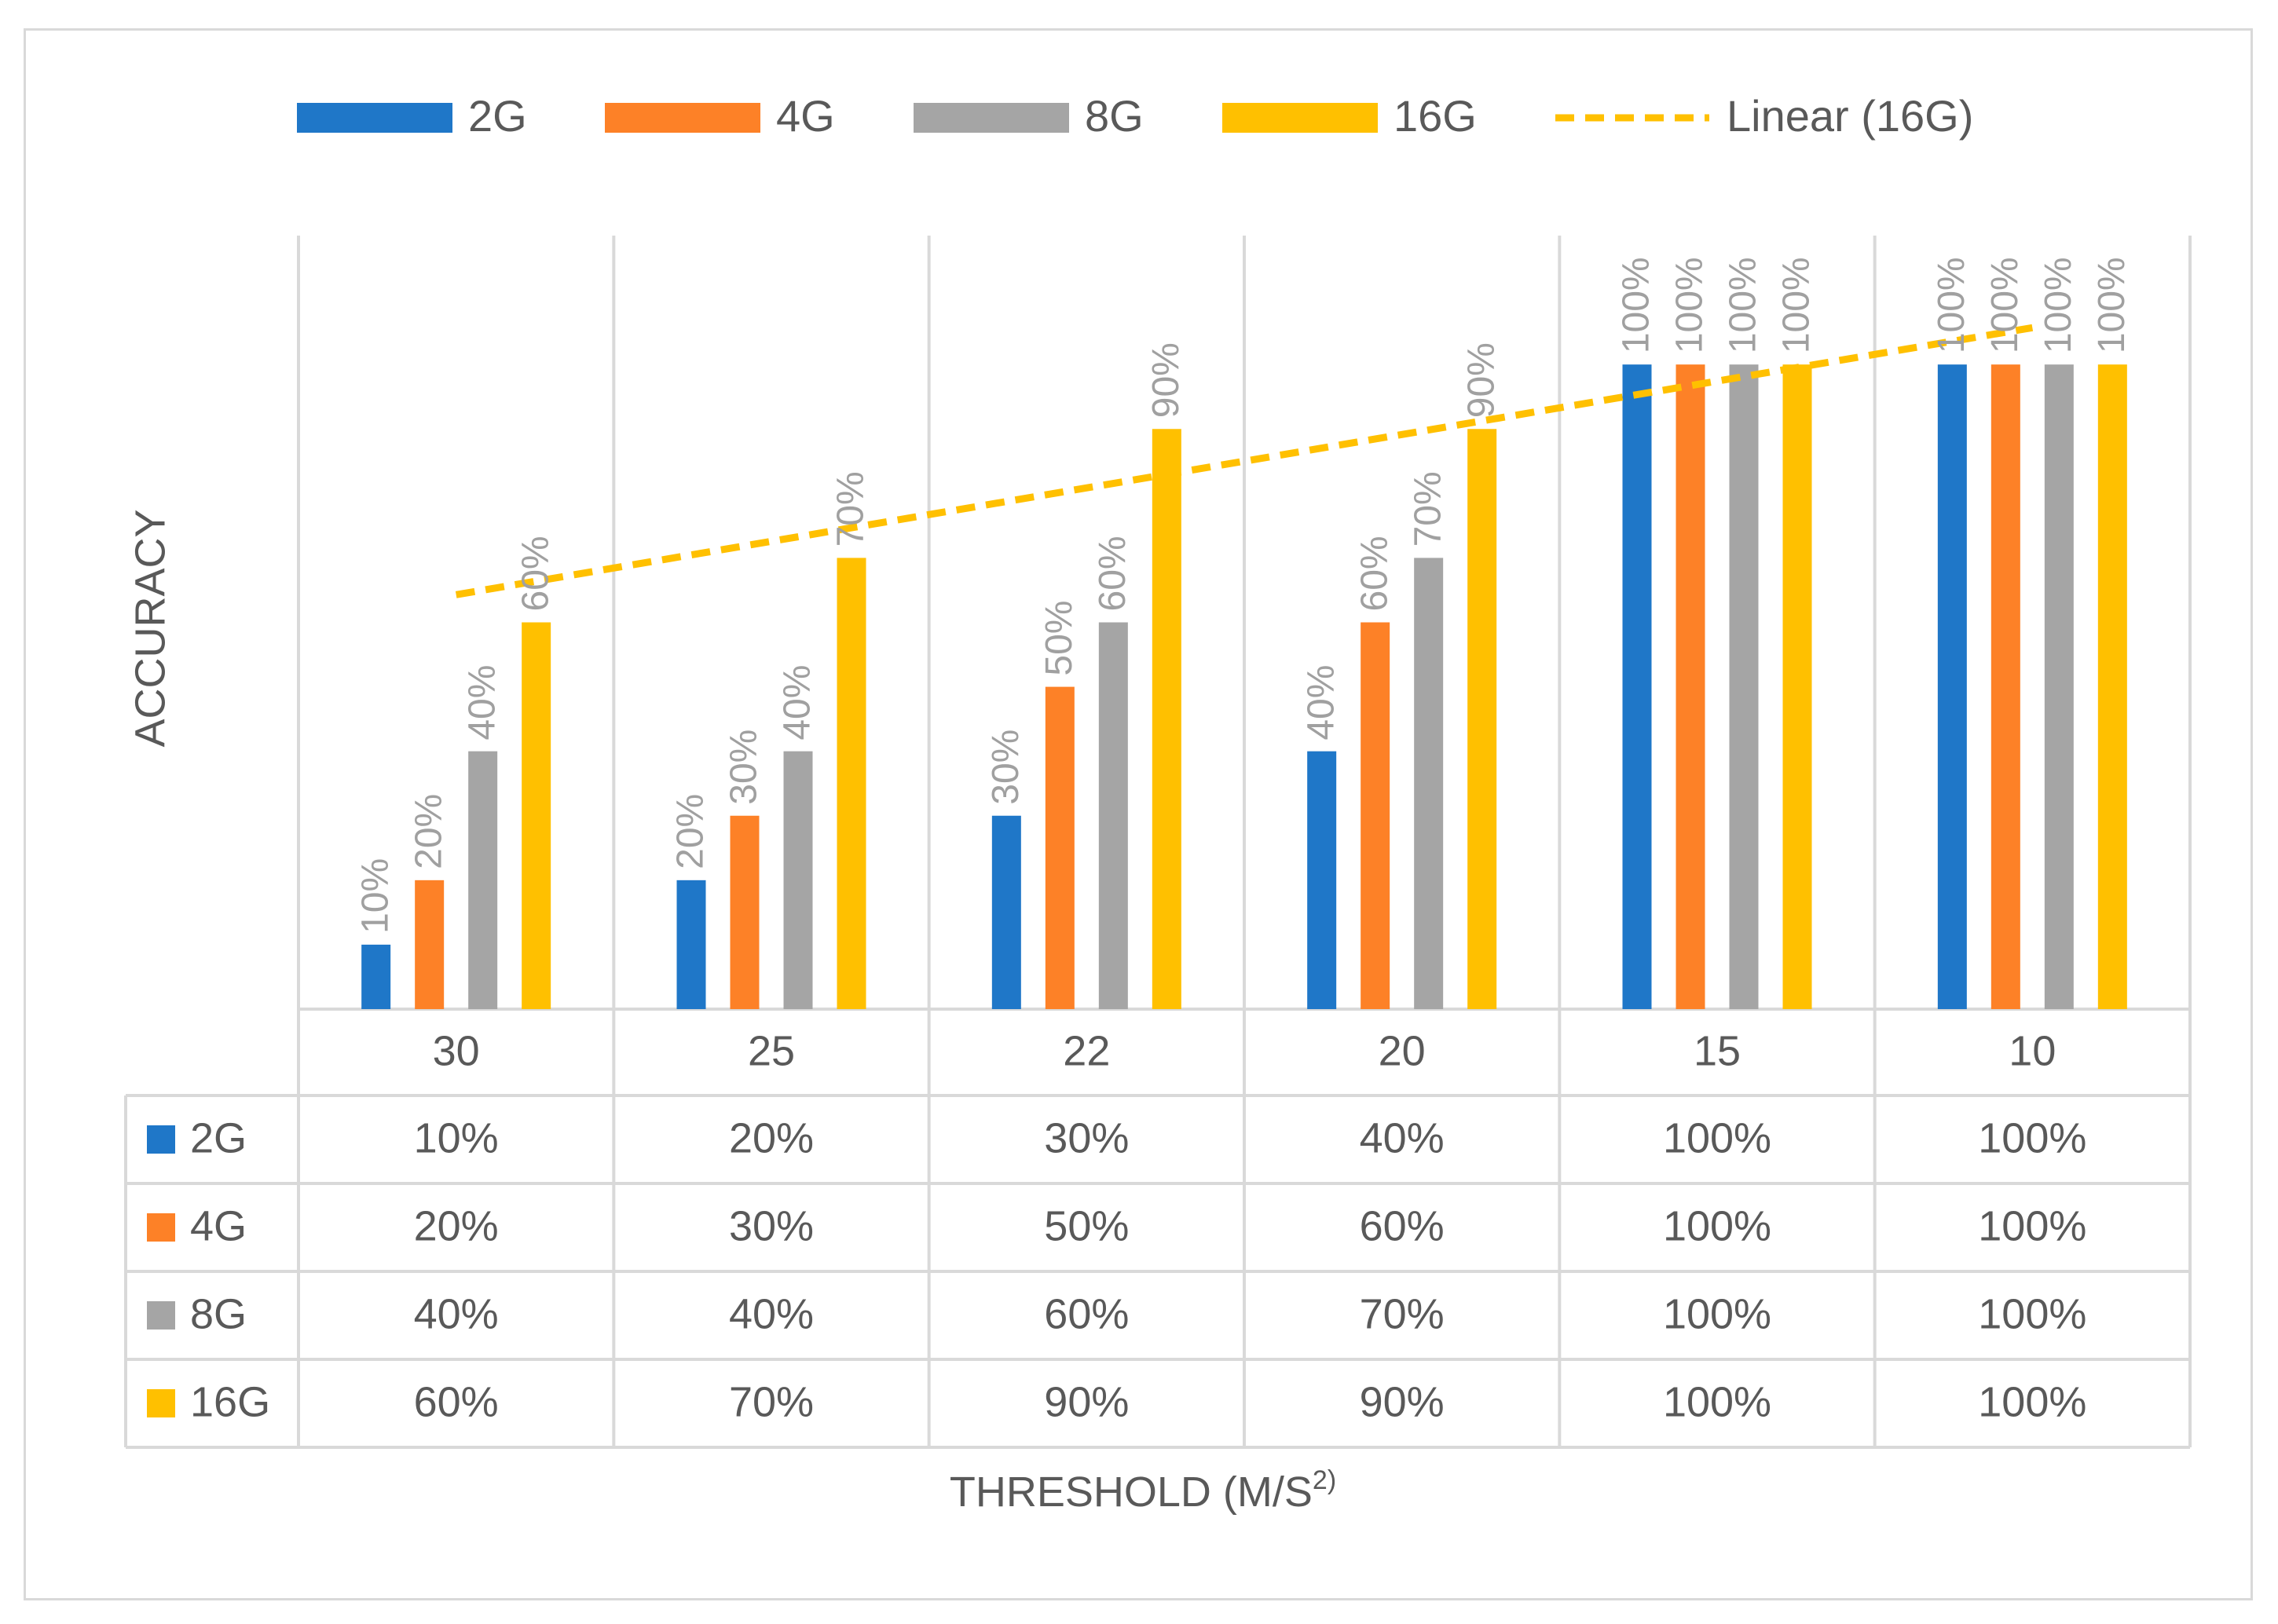 The height and width of the screenshot is (1624, 2278). Describe the element at coordinates (161, 1139) in the screenshot. I see `table-legend-swatch-2G` at that location.